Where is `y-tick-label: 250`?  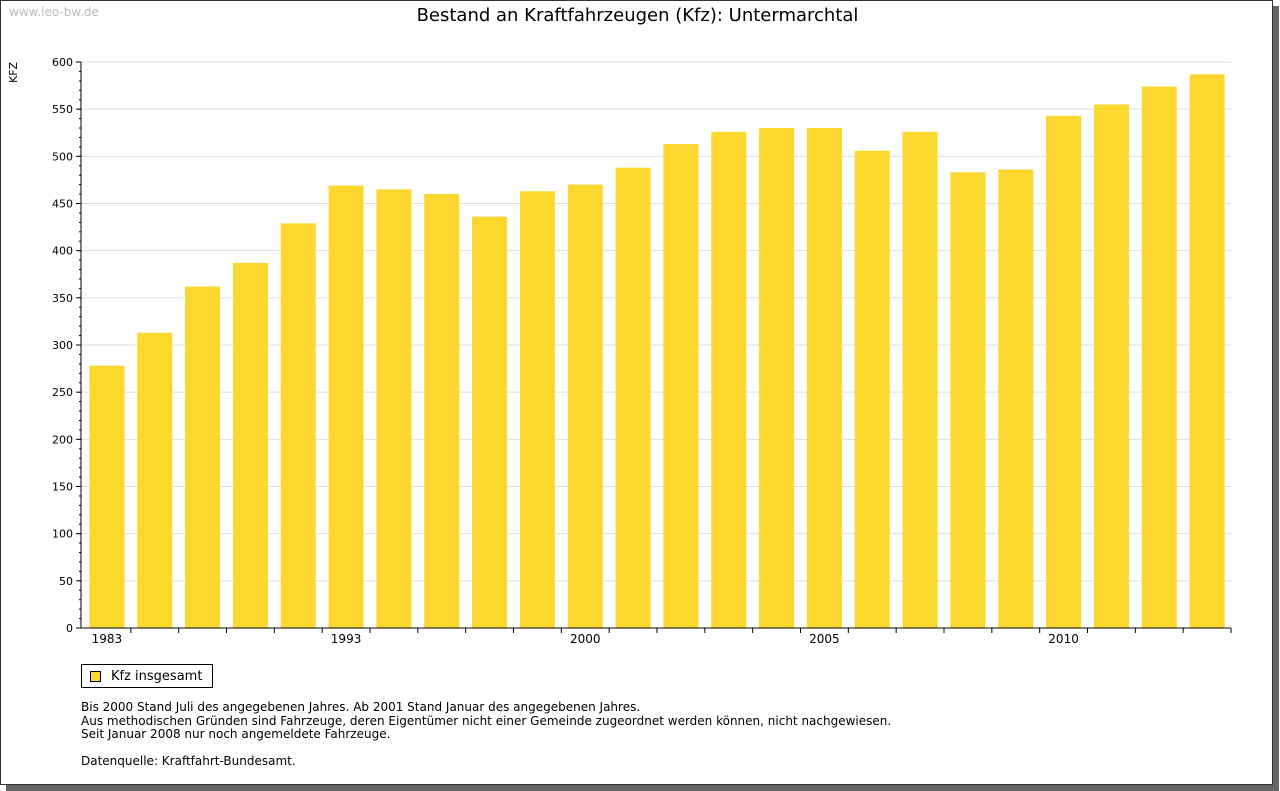 y-tick-label: 250 is located at coordinates (62, 392).